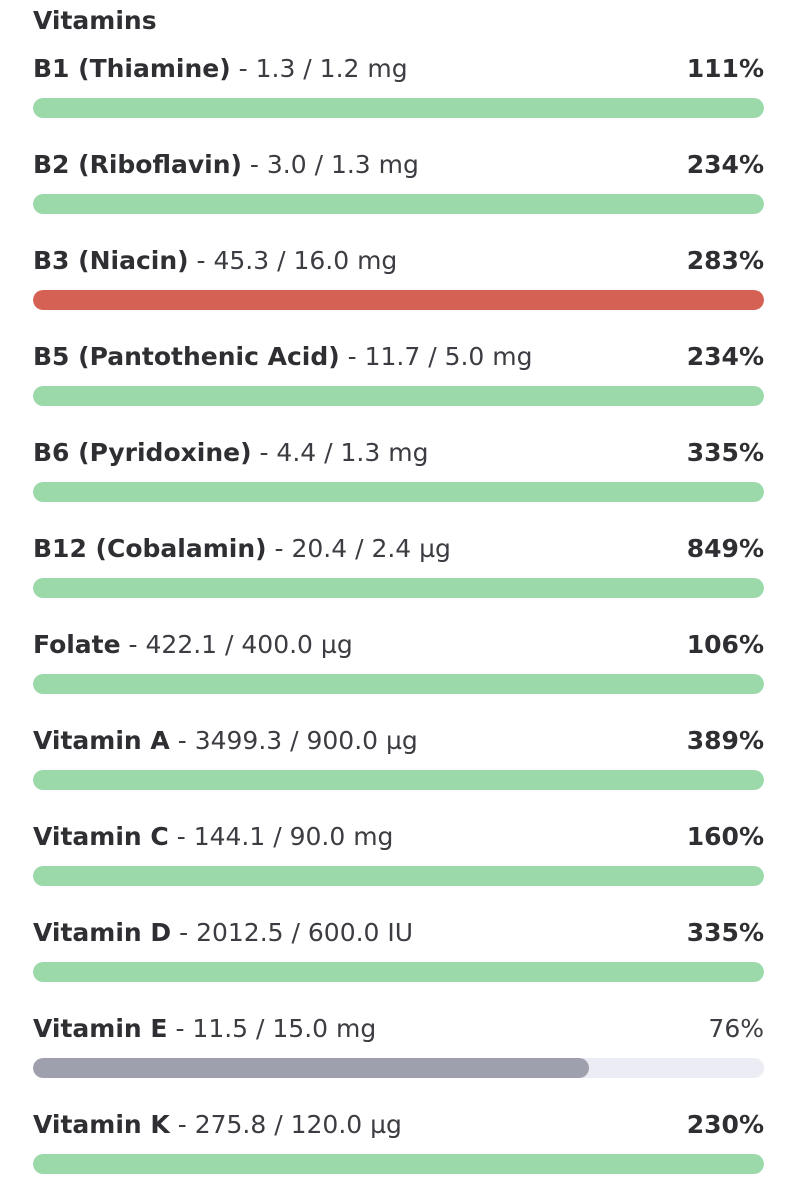 The image size is (797, 1200). What do you see at coordinates (725, 548) in the screenshot?
I see `nutrient-percent: 849%` at bounding box center [725, 548].